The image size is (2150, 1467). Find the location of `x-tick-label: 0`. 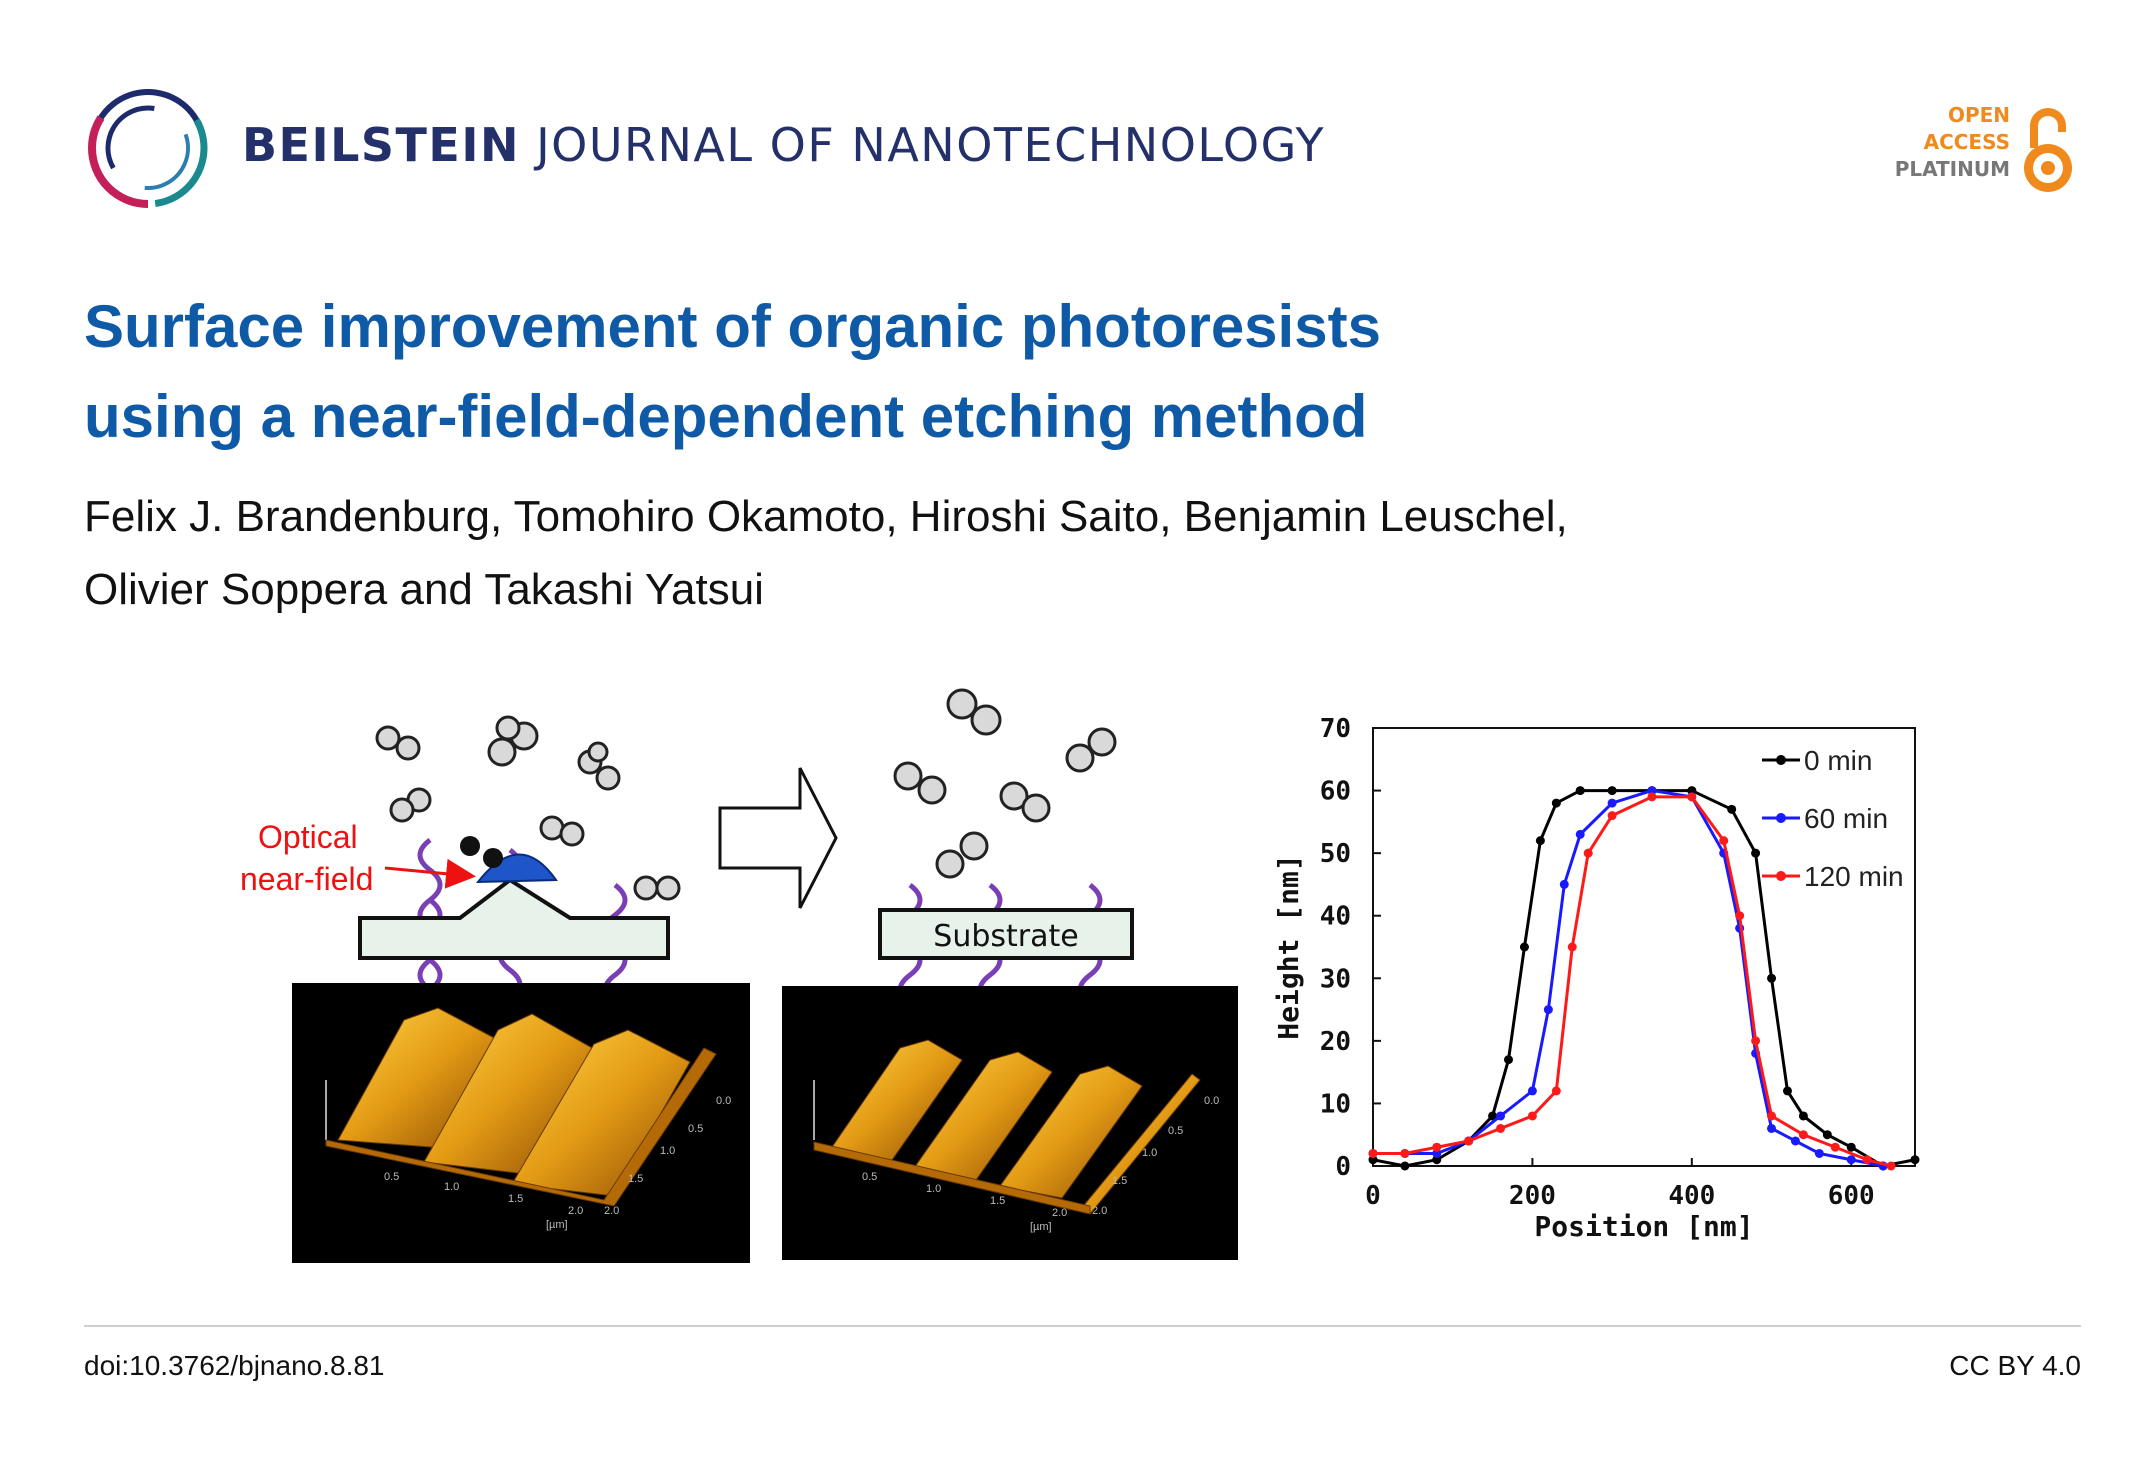

x-tick-label: 0 is located at coordinates (1373, 1196).